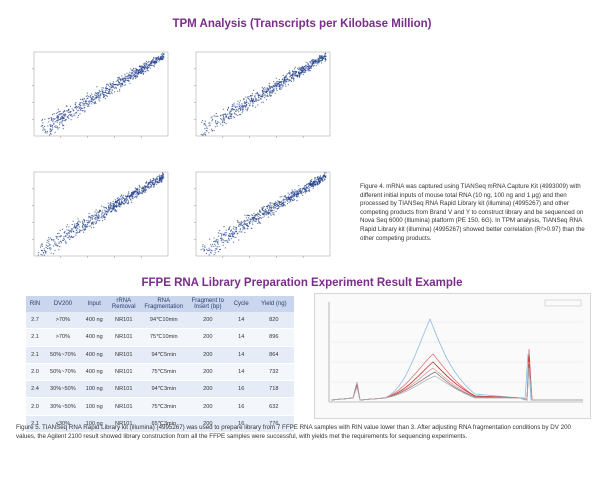  Describe the element at coordinates (273, 321) in the screenshot. I see `cell: 820` at that location.